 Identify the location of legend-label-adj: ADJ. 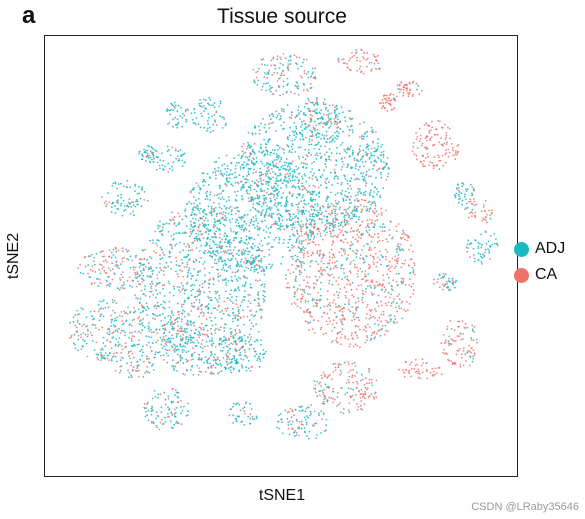
(550, 248).